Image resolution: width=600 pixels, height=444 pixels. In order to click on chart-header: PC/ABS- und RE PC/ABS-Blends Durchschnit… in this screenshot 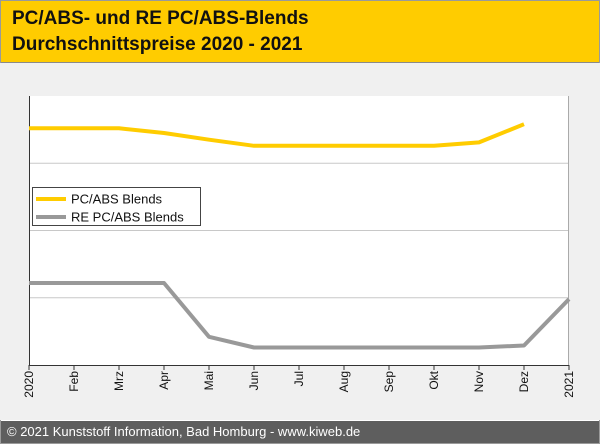, I will do `click(300, 32)`.